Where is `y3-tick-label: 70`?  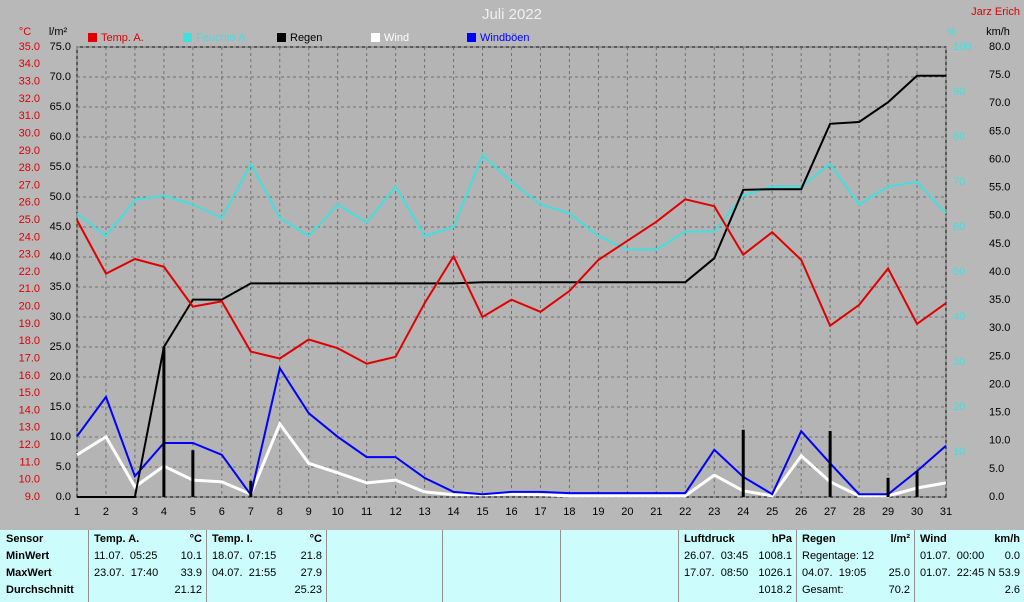 y3-tick-label: 70 is located at coordinates (959, 182).